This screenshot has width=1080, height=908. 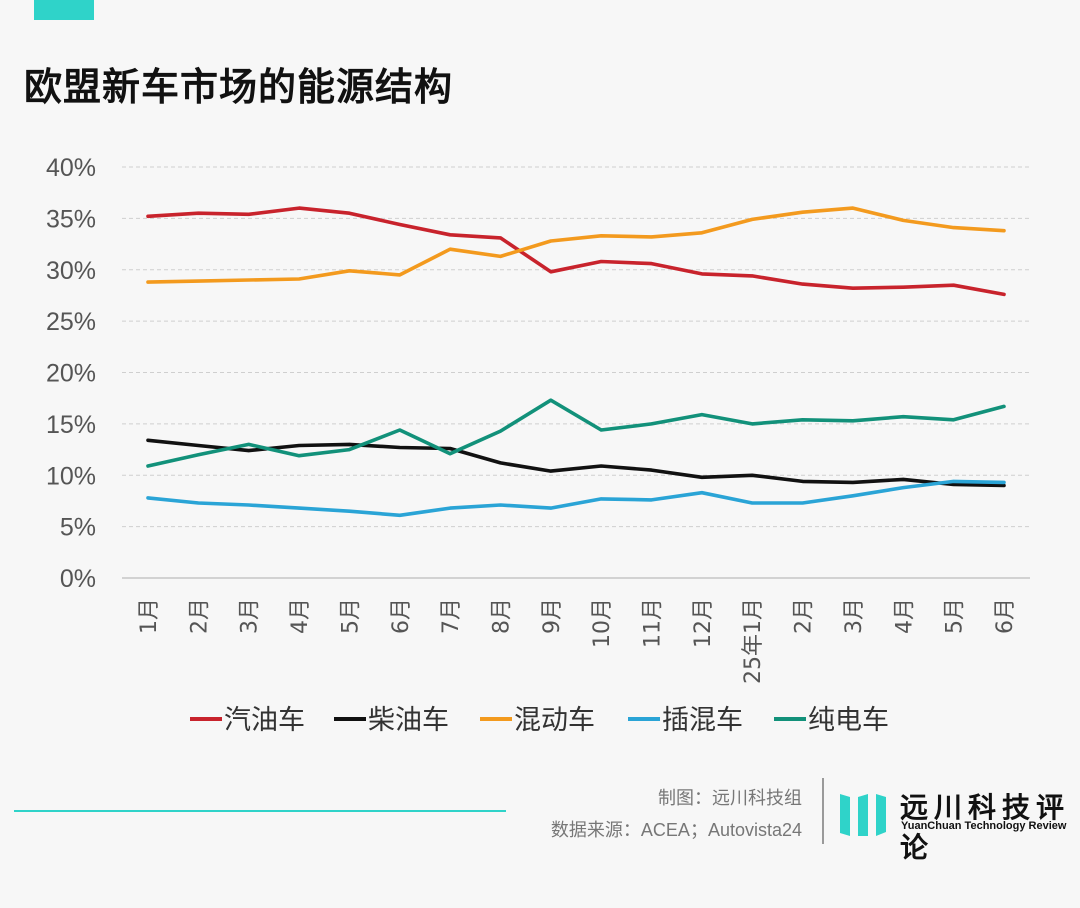 What do you see at coordinates (554, 720) in the screenshot?
I see `legend-label: 混动车` at bounding box center [554, 720].